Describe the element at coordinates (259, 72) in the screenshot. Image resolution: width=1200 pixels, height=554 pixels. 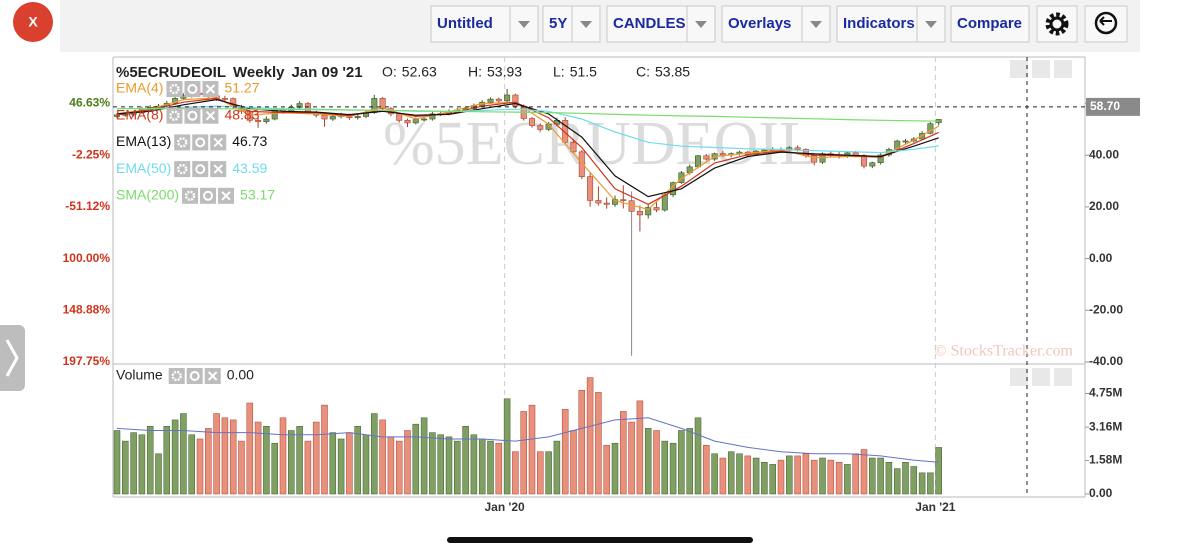
I see `chart-title: Weekly` at that location.